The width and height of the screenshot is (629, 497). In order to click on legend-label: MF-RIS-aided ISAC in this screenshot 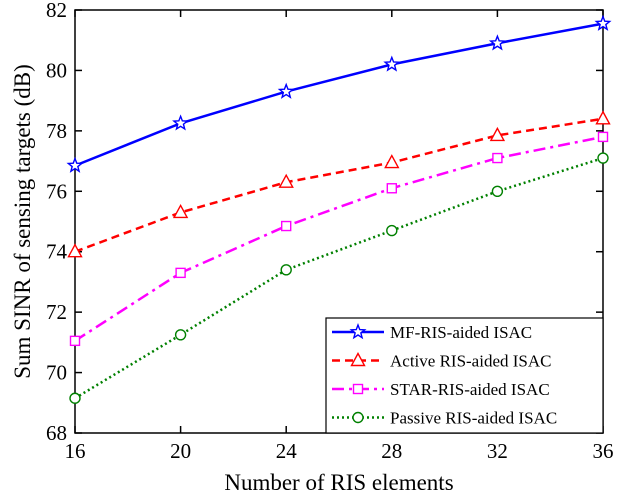, I will do `click(461, 332)`.